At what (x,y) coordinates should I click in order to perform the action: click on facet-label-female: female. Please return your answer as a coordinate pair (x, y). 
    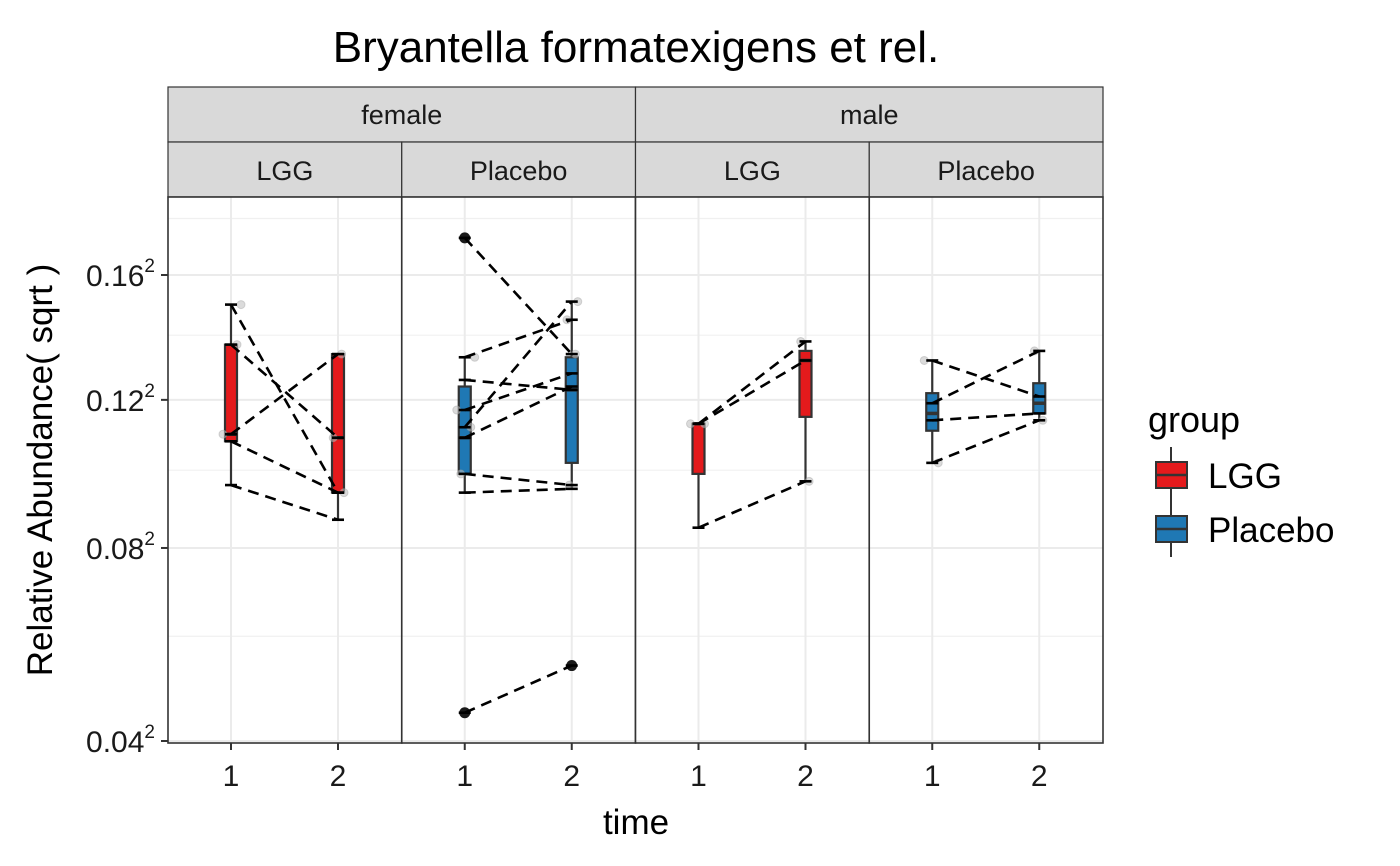
    Looking at the image, I should click on (401, 115).